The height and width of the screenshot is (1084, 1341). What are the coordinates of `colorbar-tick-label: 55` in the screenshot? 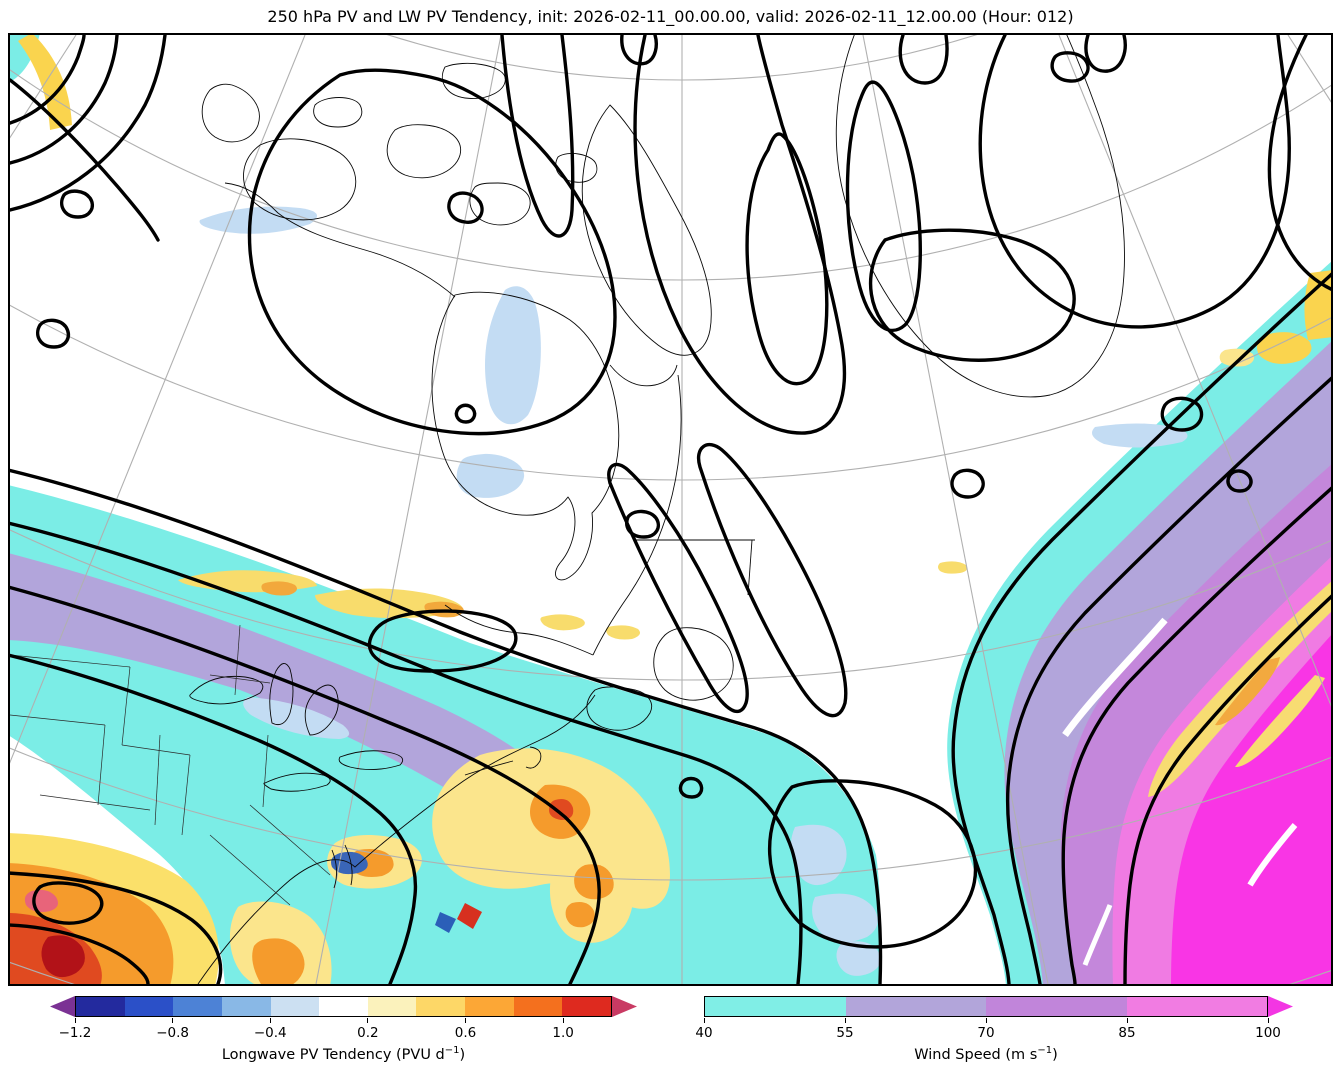 It's located at (845, 1033).